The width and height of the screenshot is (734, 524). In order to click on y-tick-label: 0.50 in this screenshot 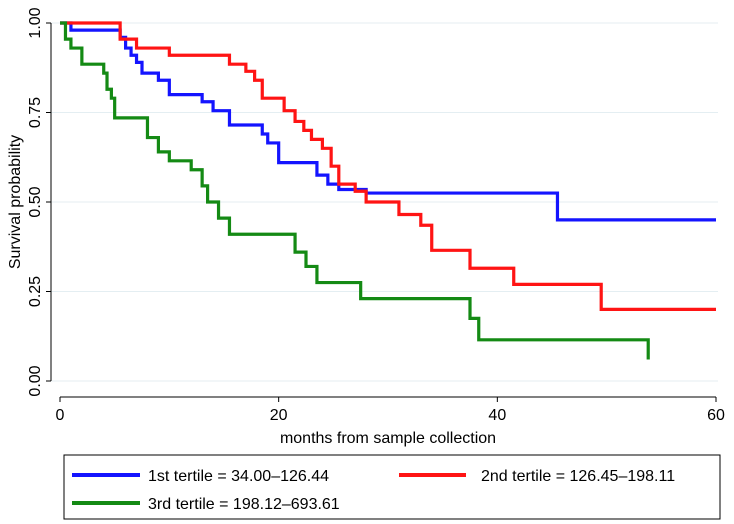, I will do `click(35, 201)`.